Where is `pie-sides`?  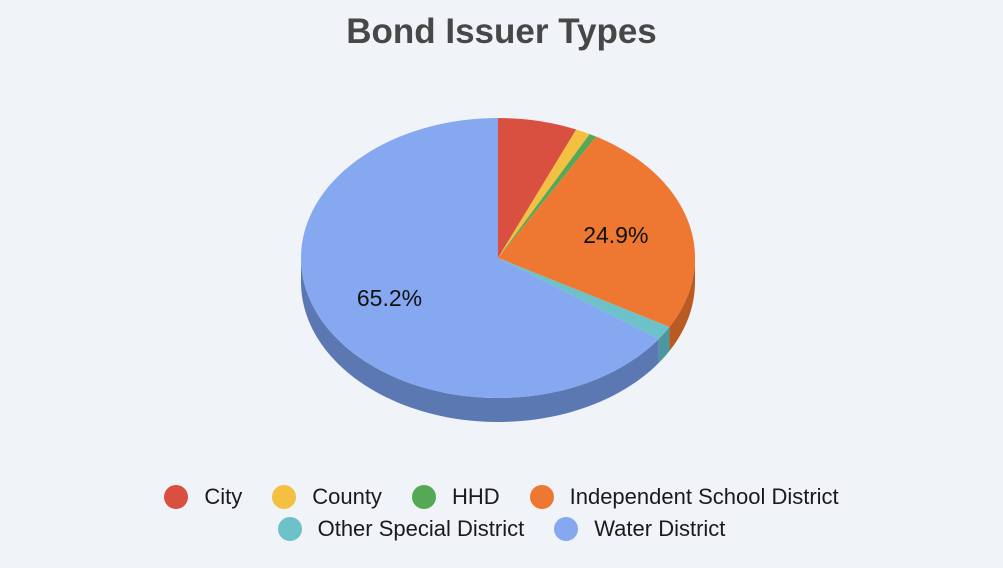
pie-sides is located at coordinates (498, 340).